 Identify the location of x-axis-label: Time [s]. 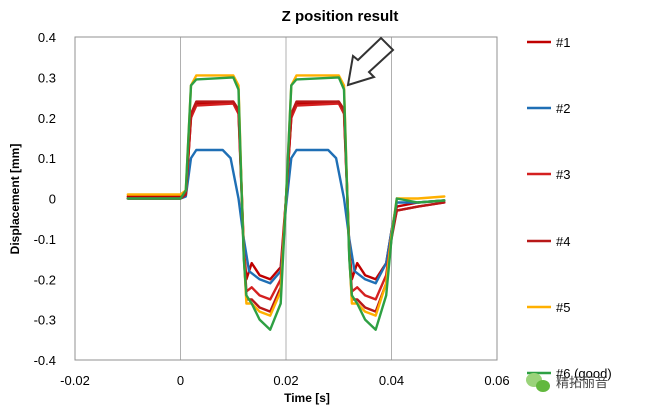
(307, 398).